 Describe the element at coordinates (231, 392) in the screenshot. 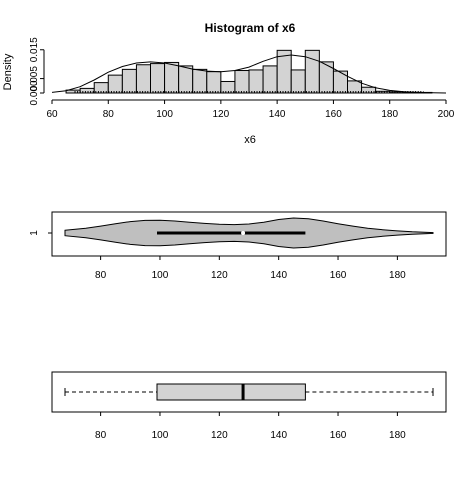

I see `box-iqr` at that location.